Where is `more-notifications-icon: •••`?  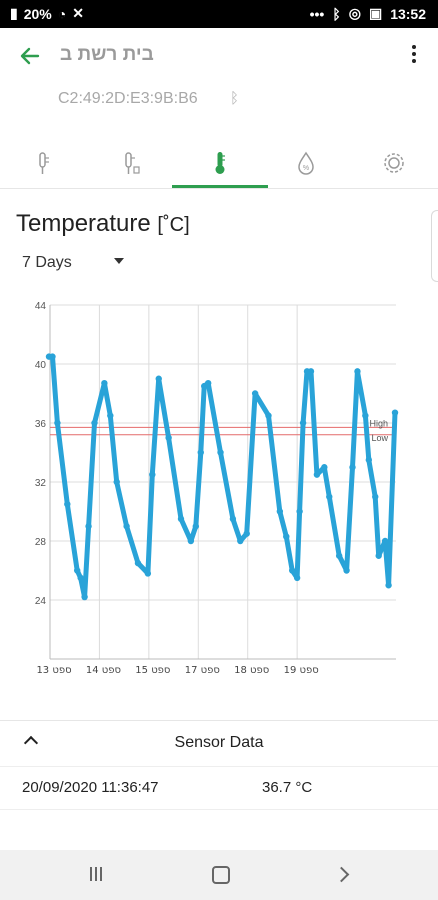
more-notifications-icon: ••• is located at coordinates (317, 13).